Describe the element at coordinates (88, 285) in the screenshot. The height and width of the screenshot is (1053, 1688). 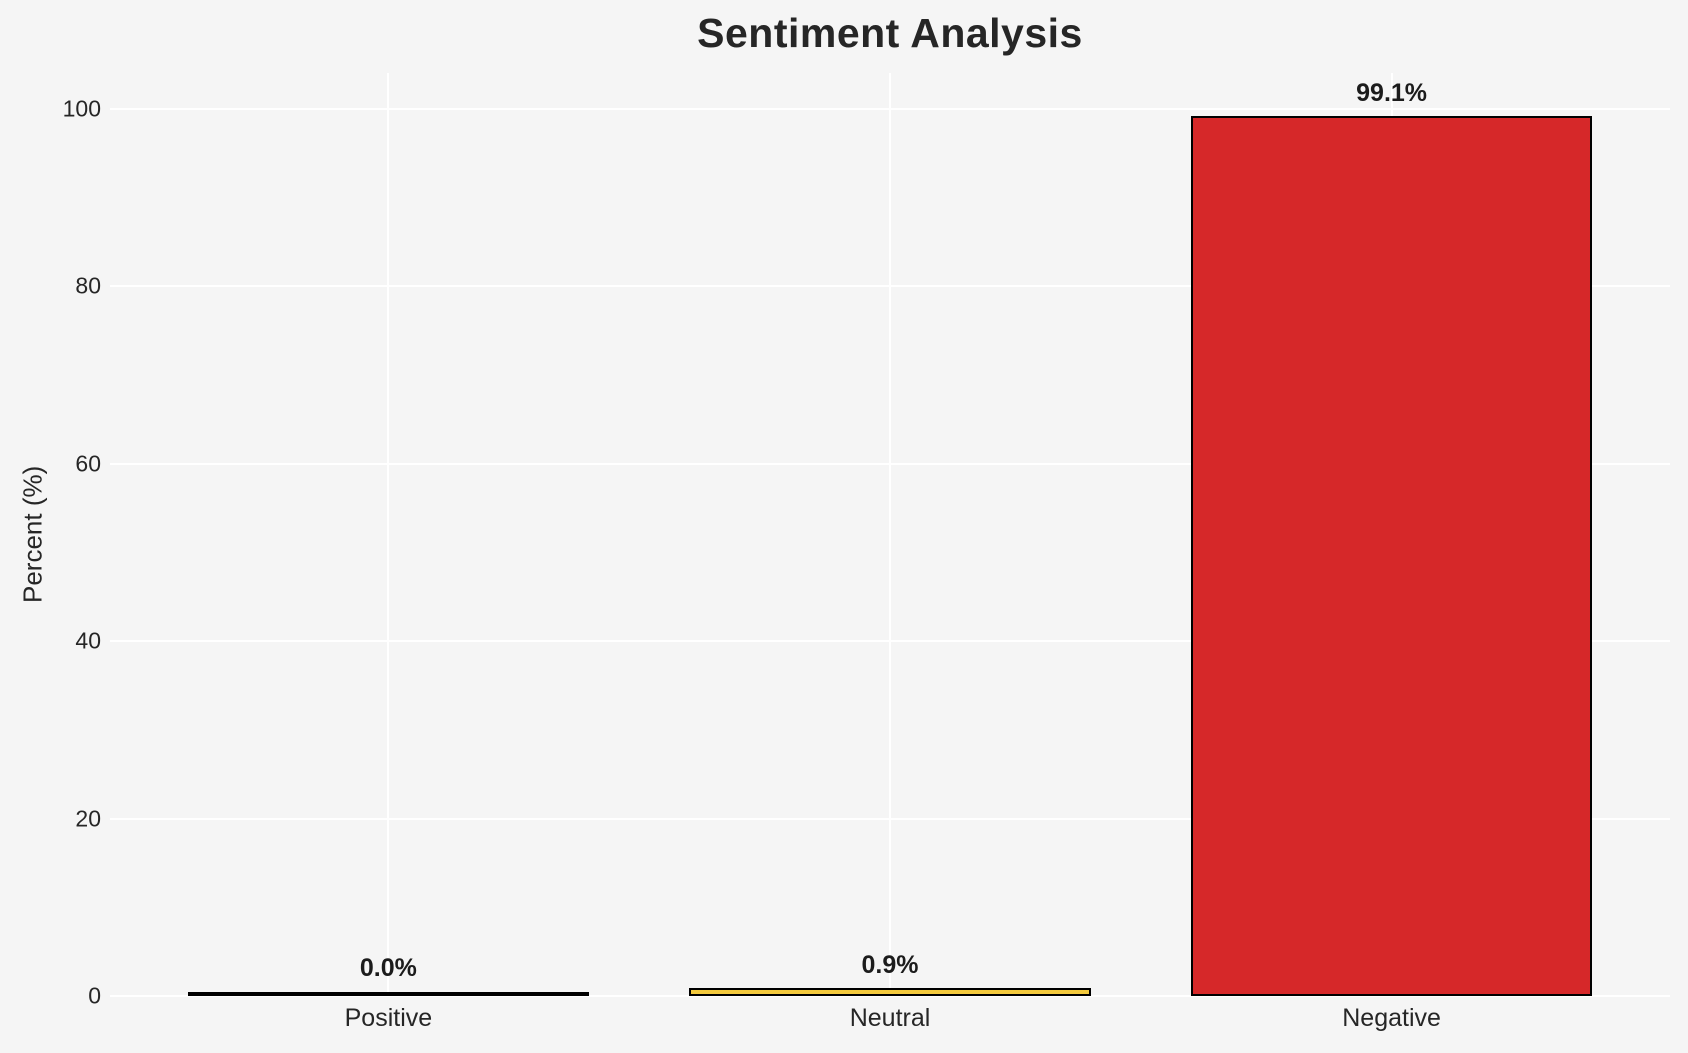
I see `y-tick-label-80: 80` at that location.